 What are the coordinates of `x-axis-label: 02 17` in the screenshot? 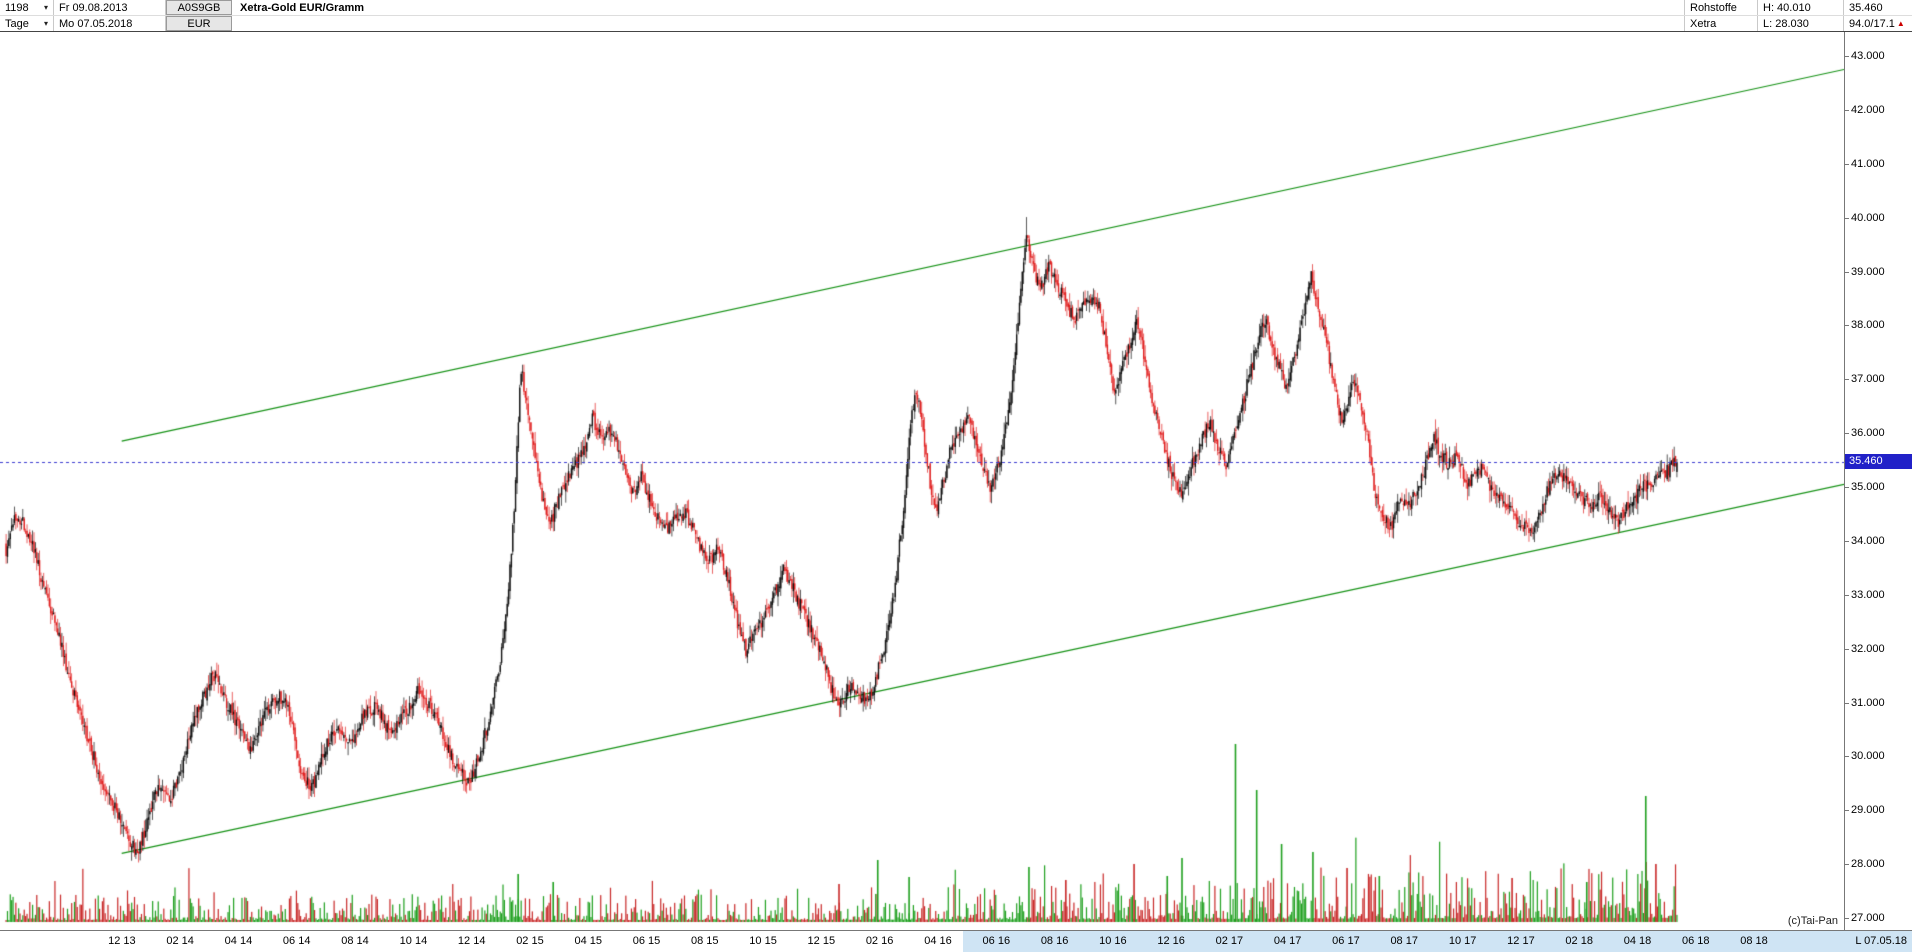 It's located at (1229, 941).